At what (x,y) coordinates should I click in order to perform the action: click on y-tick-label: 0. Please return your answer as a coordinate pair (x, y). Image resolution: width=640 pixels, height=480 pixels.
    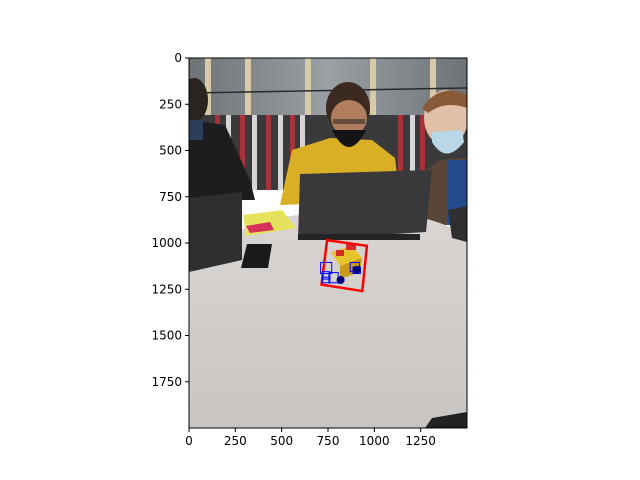
    Looking at the image, I should click on (178, 58).